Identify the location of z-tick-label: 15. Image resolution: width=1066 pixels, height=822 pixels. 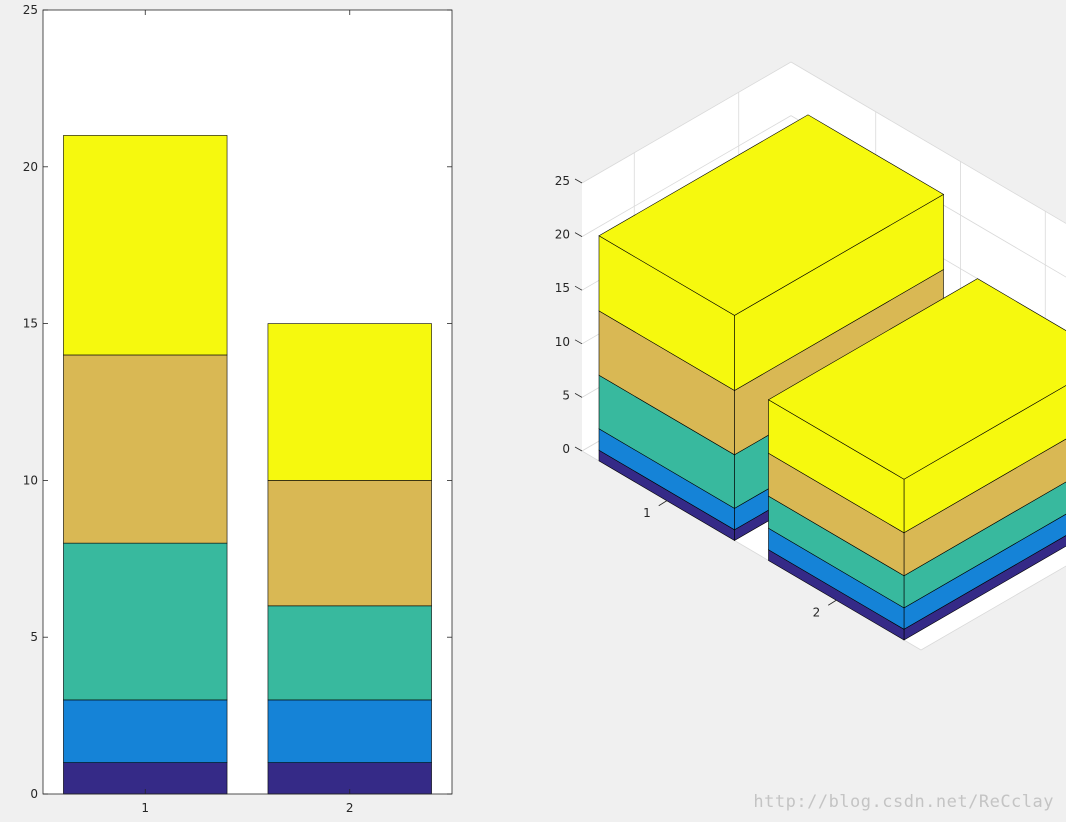
(562, 288).